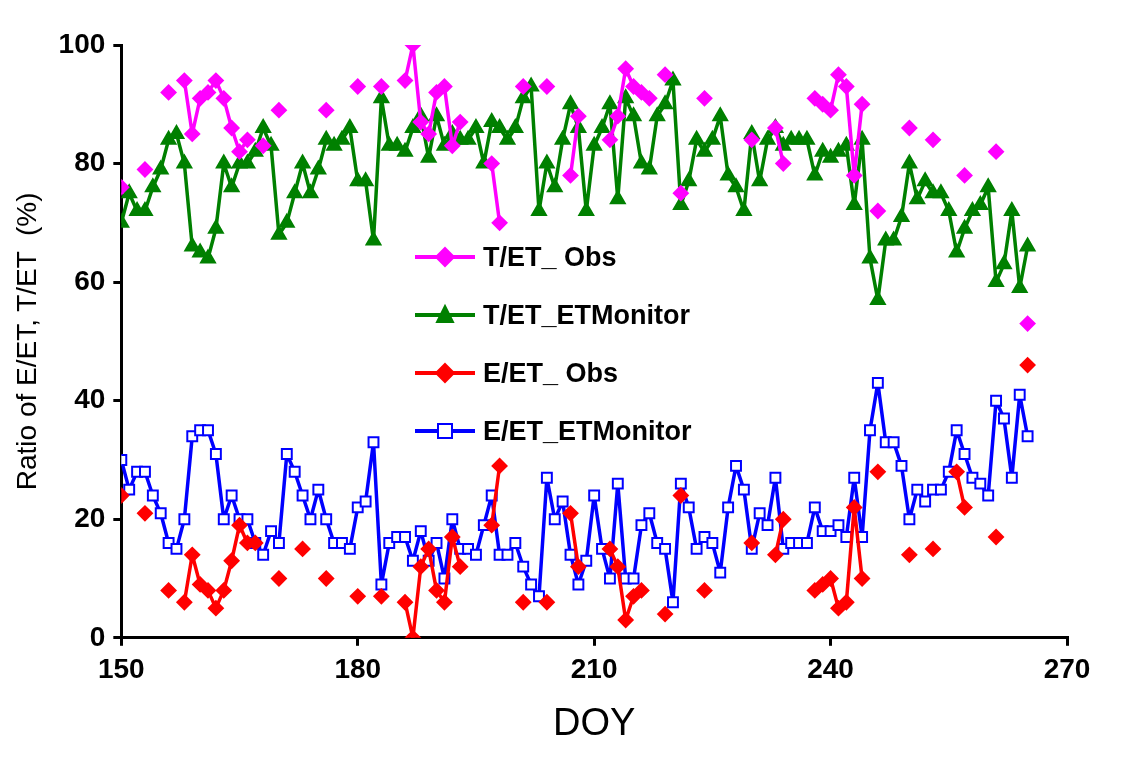  What do you see at coordinates (587, 431) in the screenshot?
I see `legend-label: E/ET_ETMonitor` at bounding box center [587, 431].